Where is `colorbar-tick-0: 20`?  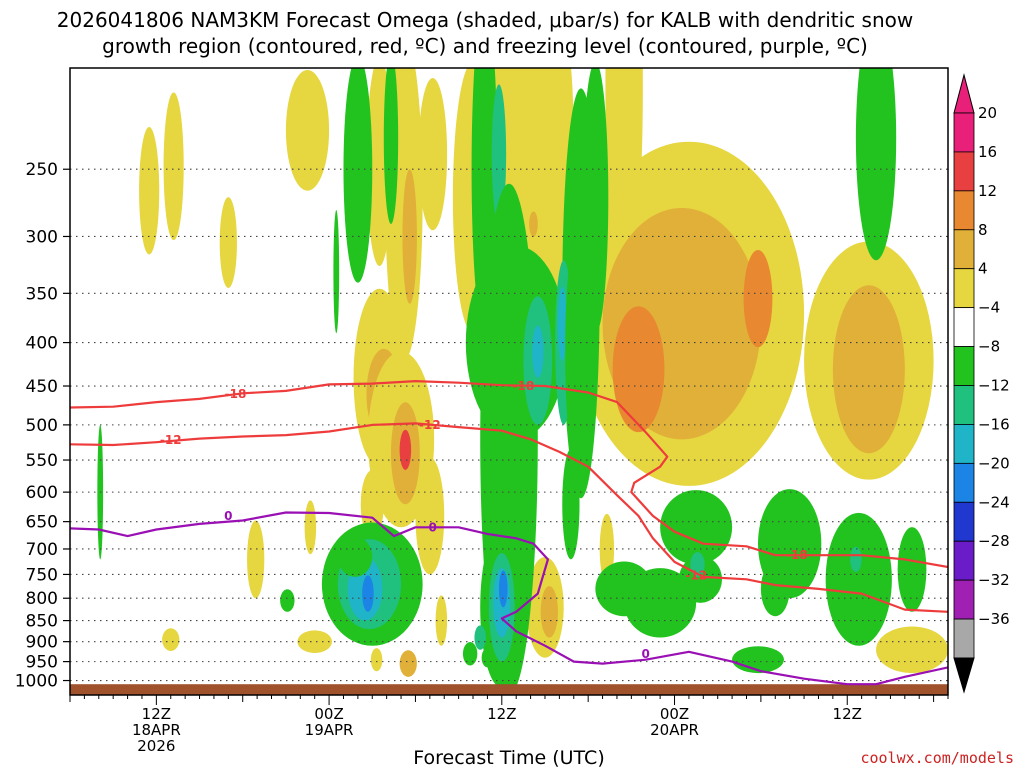 colorbar-tick-0: 20 is located at coordinates (987, 113).